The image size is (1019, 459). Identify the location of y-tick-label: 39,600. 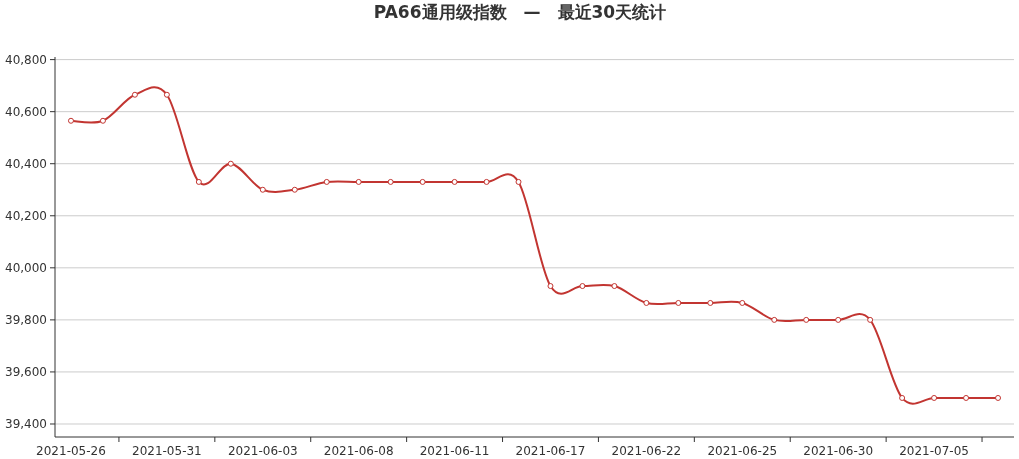
(26, 371).